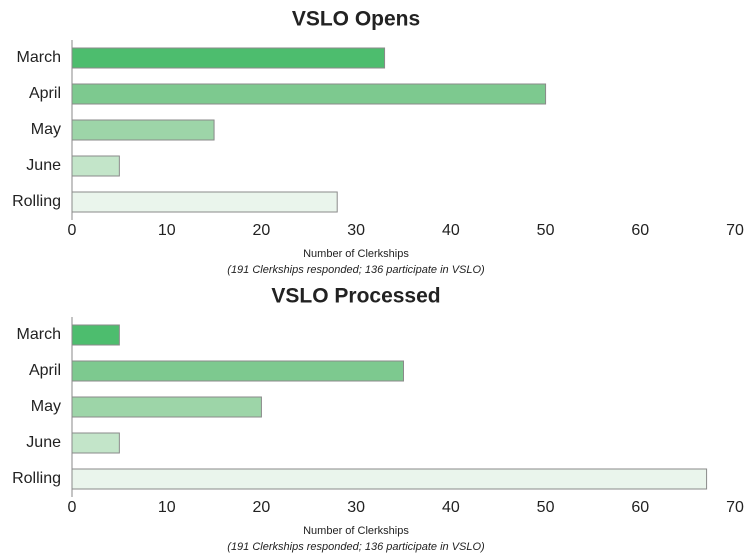 The height and width of the screenshot is (556, 750). I want to click on chart-title: VSLO Processed, so click(355, 296).